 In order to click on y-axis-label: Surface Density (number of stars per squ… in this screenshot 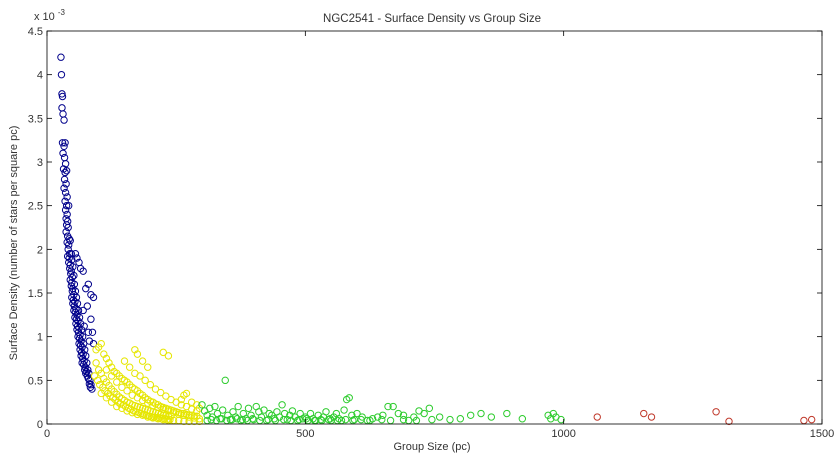, I will do `click(14, 243)`.